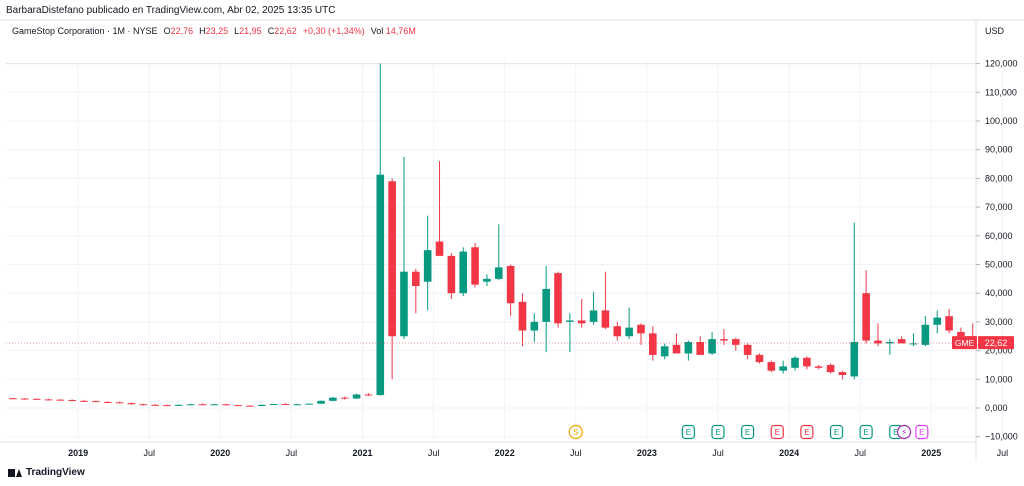  Describe the element at coordinates (217, 31) in the screenshot. I see `high-value: 23,25` at that location.